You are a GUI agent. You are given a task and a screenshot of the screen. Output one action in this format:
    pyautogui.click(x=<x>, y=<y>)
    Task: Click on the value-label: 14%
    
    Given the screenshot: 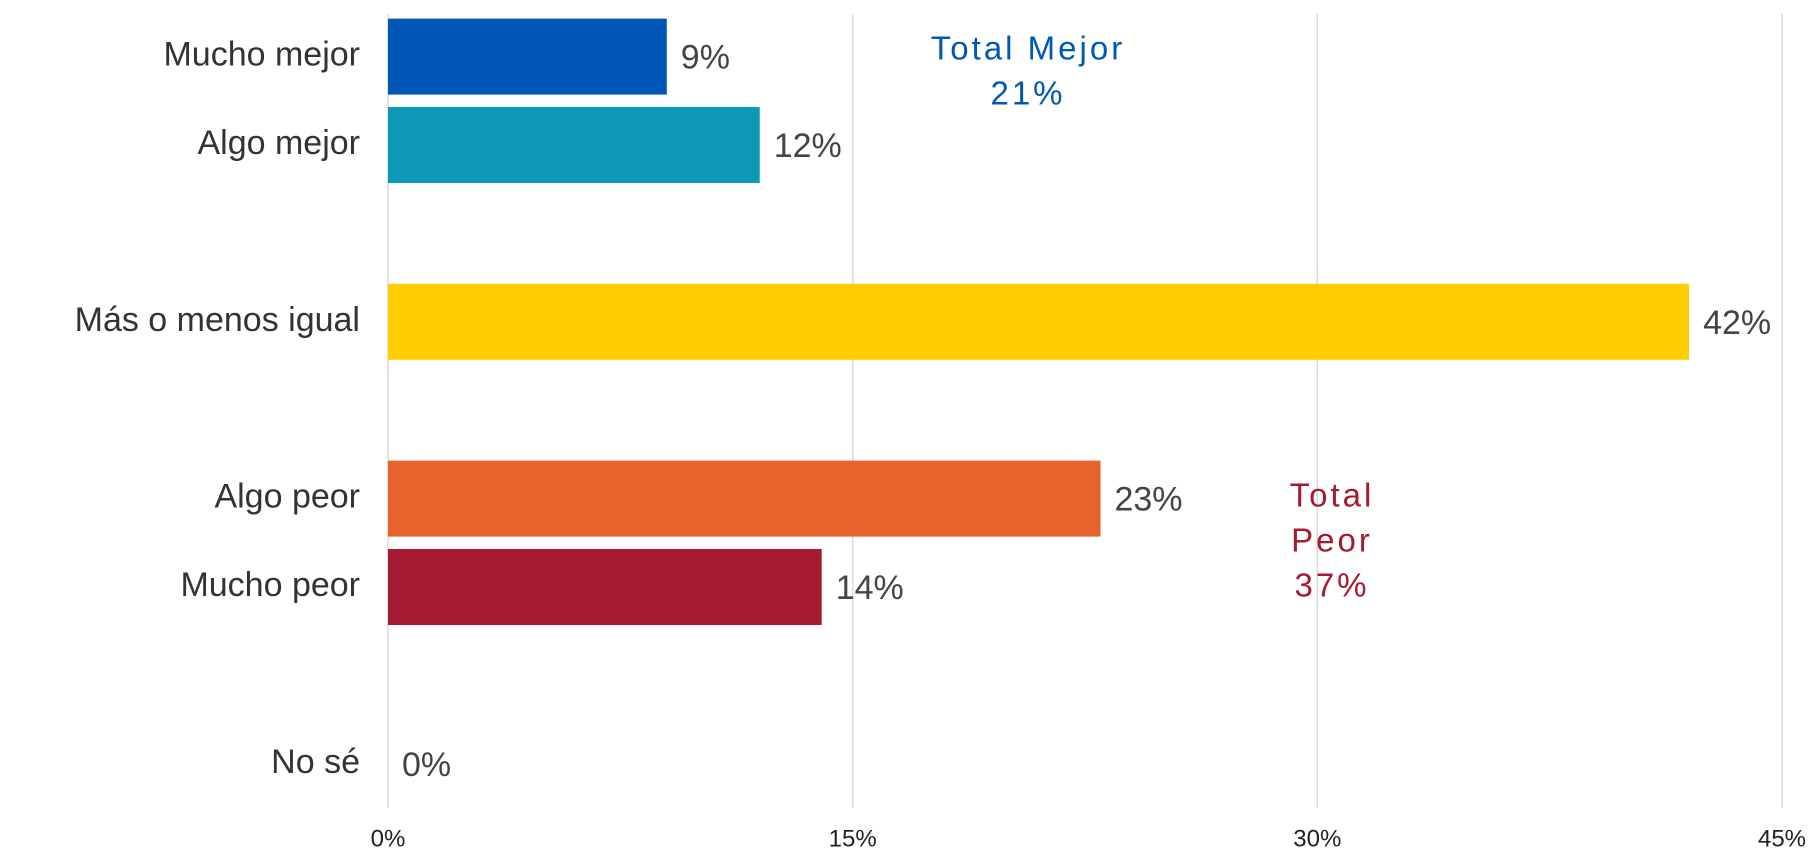 What is the action you would take?
    pyautogui.click(x=870, y=588)
    